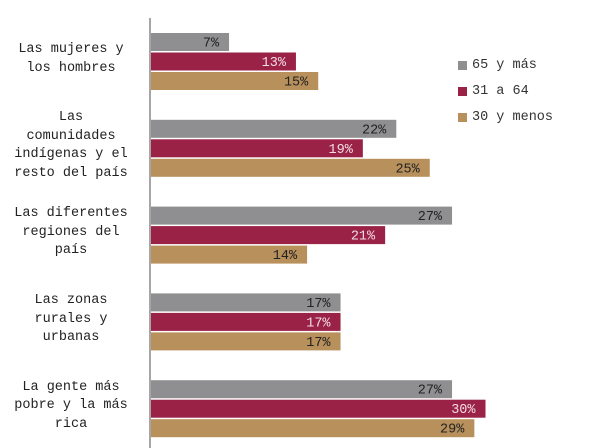  Describe the element at coordinates (463, 410) in the screenshot. I see `data-label: 30%` at that location.